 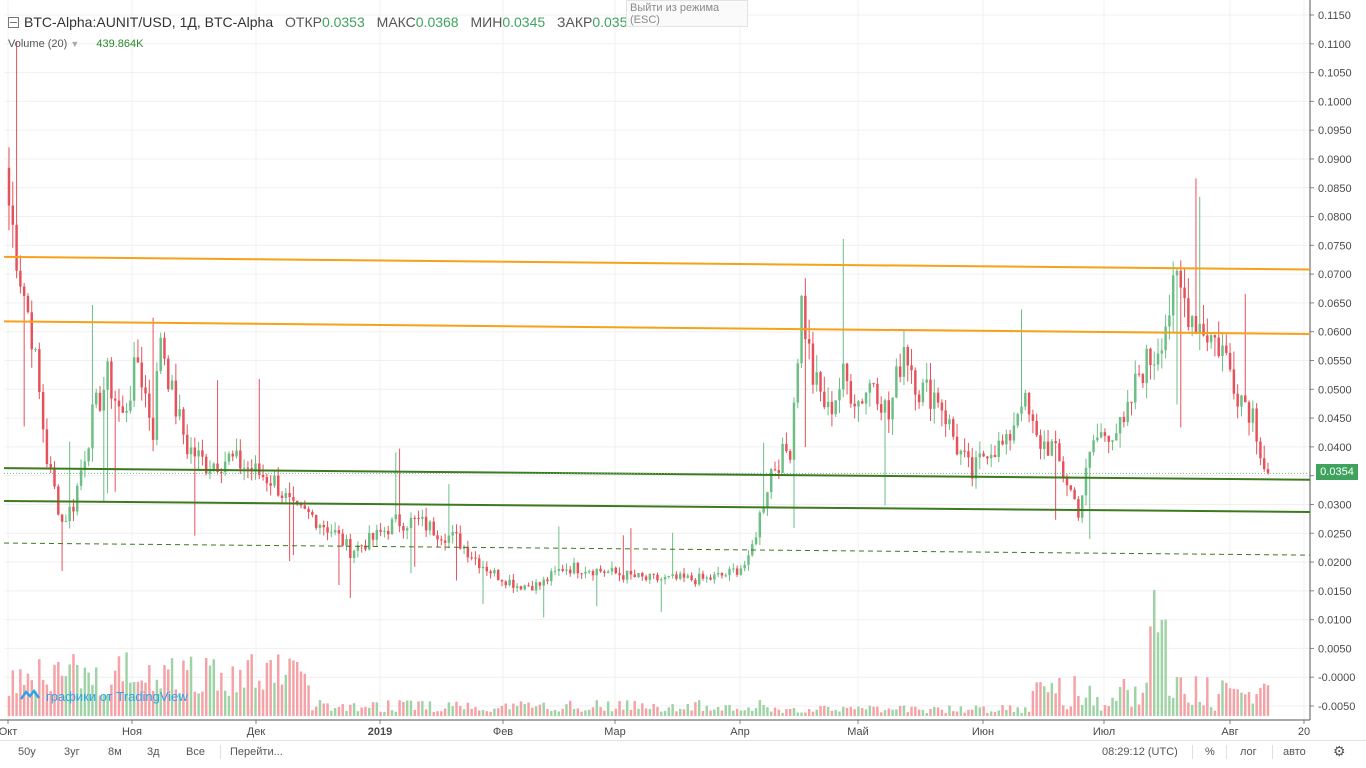 What do you see at coordinates (153, 752) in the screenshot?
I see `range-3d: 3д` at bounding box center [153, 752].